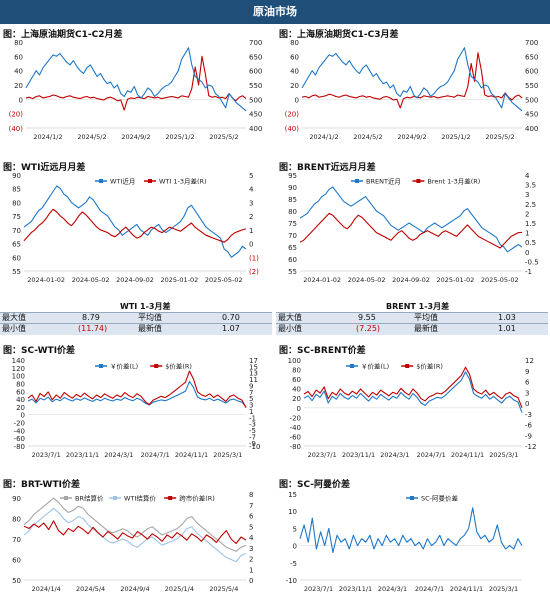 This screenshot has height=603, width=550. What do you see at coordinates (253, 374) in the screenshot?
I see `y-right-tick-label: 13` at bounding box center [253, 374].